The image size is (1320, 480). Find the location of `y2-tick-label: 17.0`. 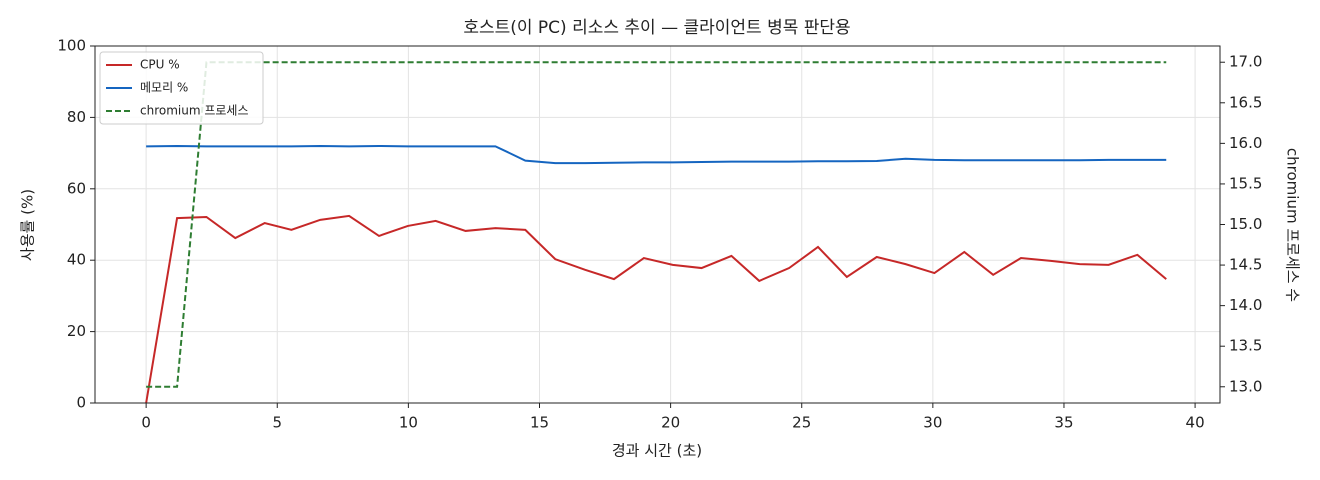

y2-tick-label: 17.0 is located at coordinates (1245, 62).